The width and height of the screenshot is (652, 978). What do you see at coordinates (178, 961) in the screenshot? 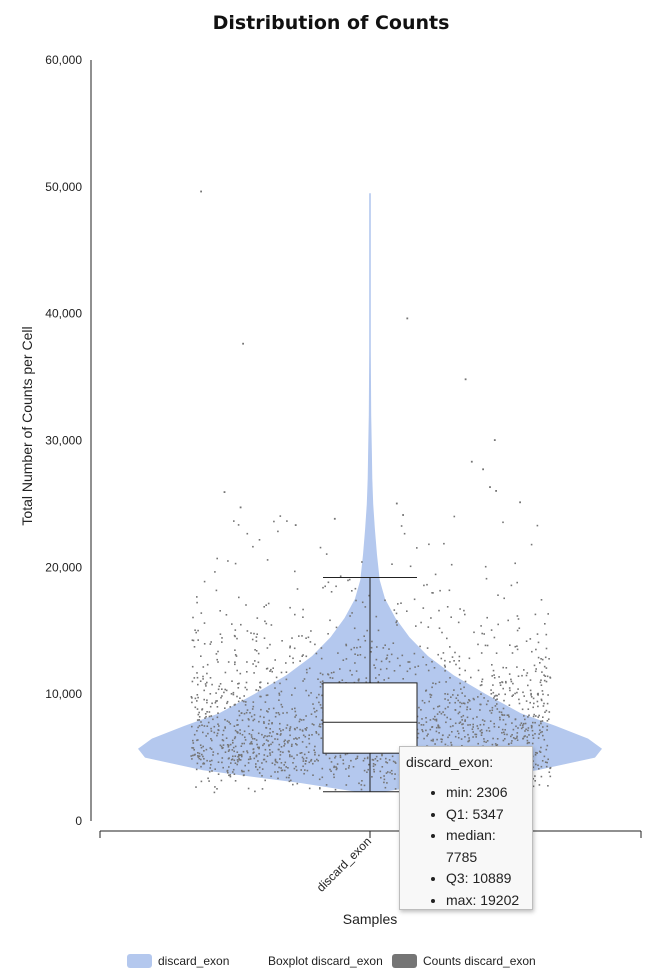
I see `legend-item-violin: discard_exon` at bounding box center [178, 961].